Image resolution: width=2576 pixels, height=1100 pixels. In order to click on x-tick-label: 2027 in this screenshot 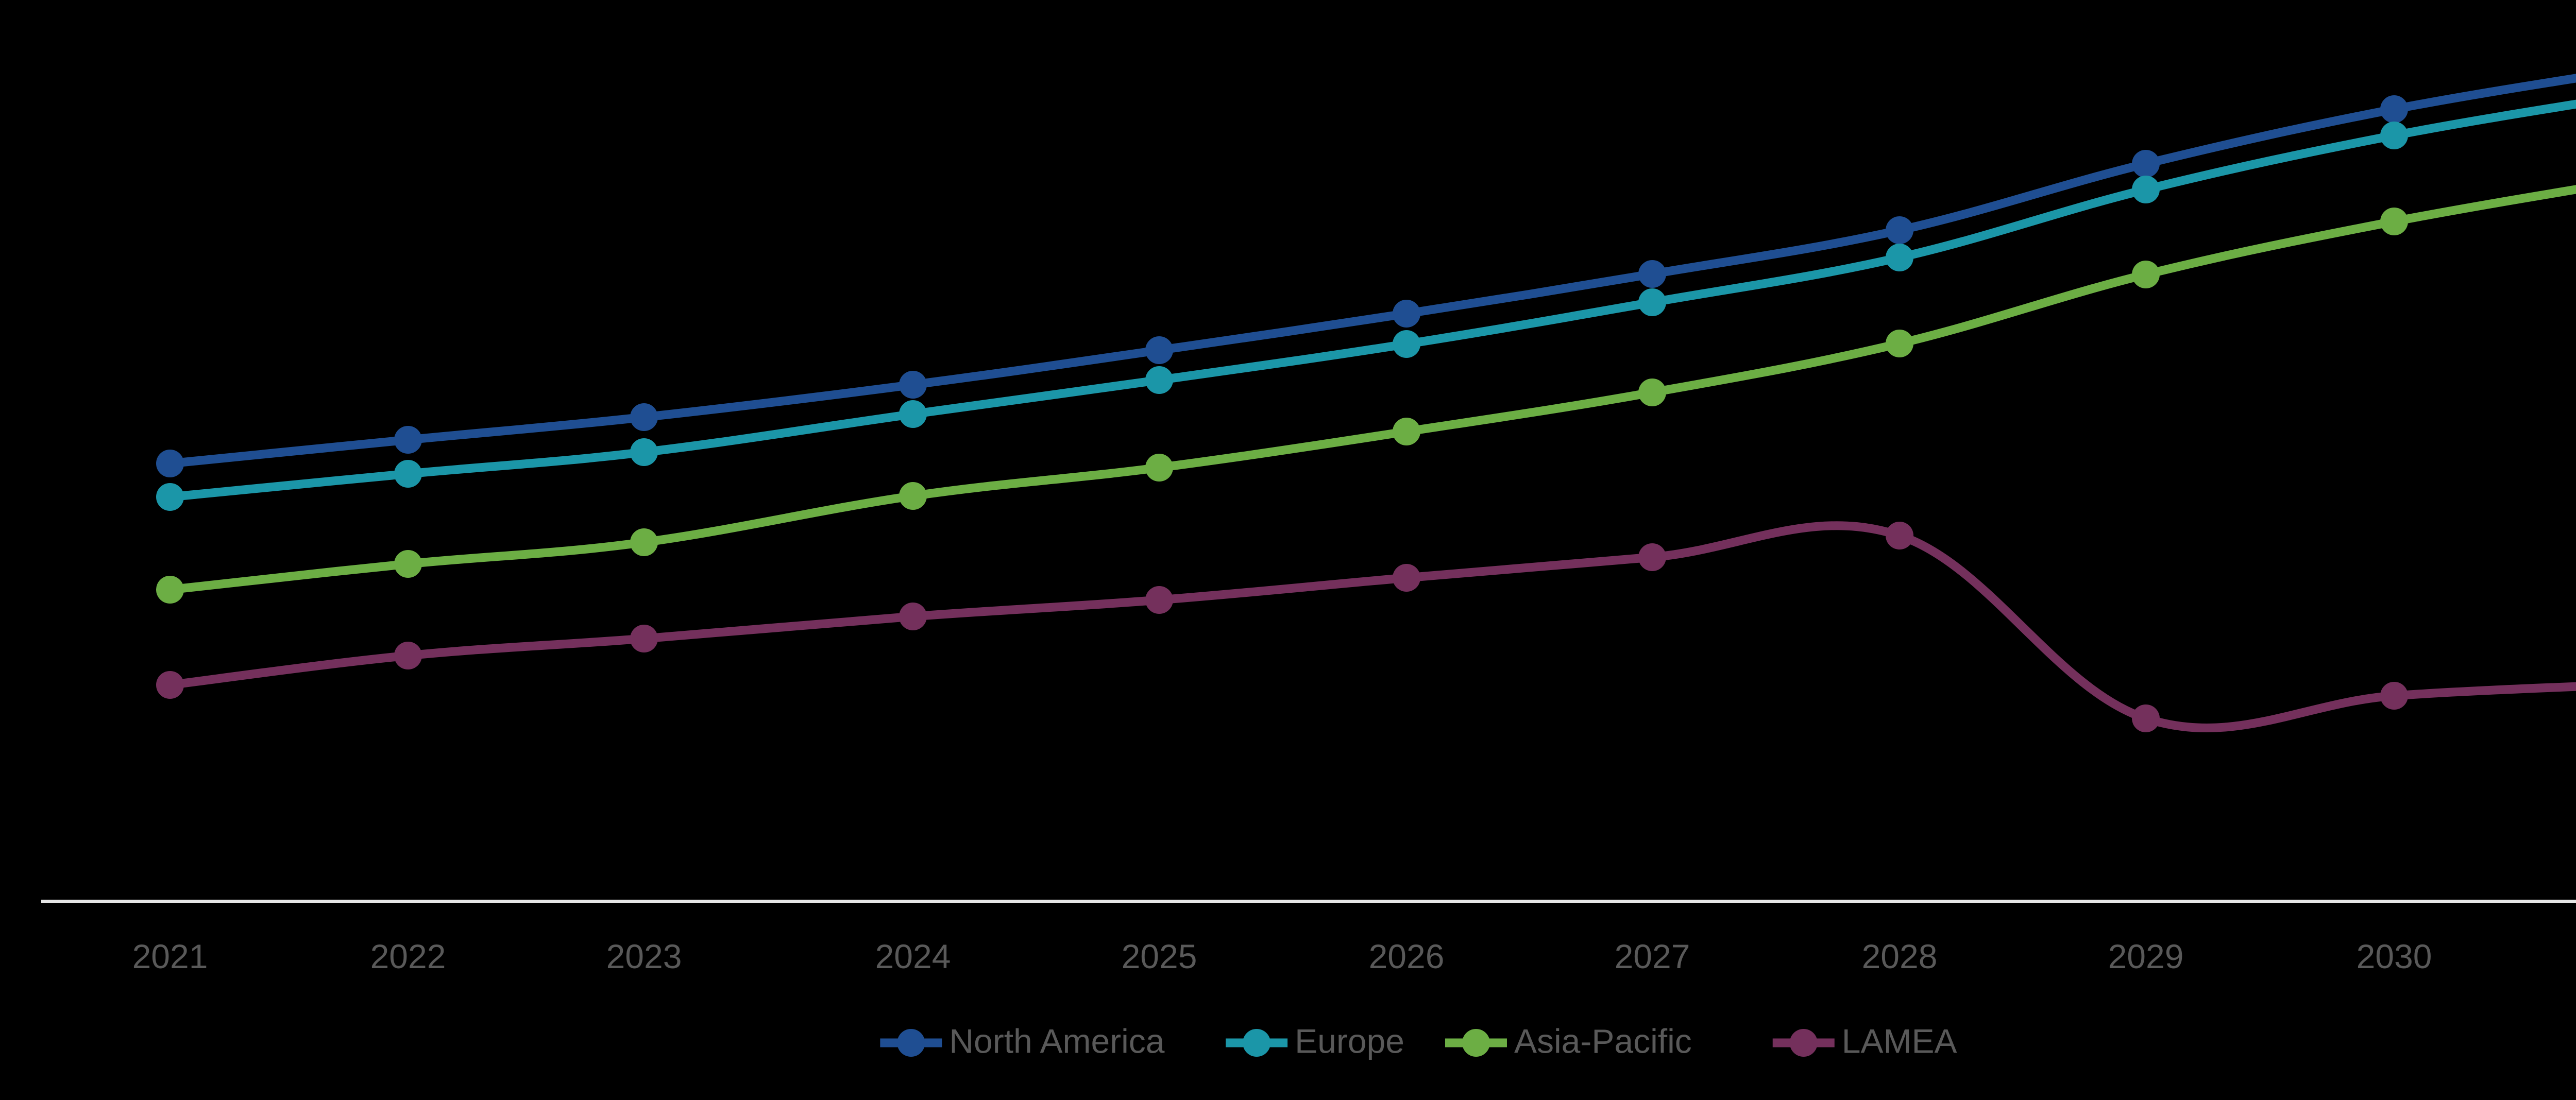, I will do `click(1652, 956)`.